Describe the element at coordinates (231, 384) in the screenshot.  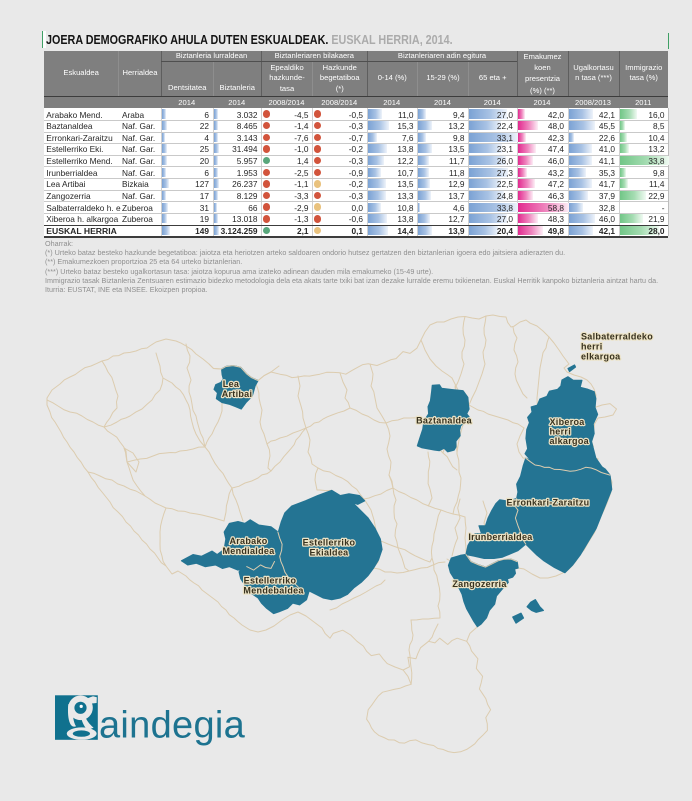
I see `svg-text: Lea` at that location.